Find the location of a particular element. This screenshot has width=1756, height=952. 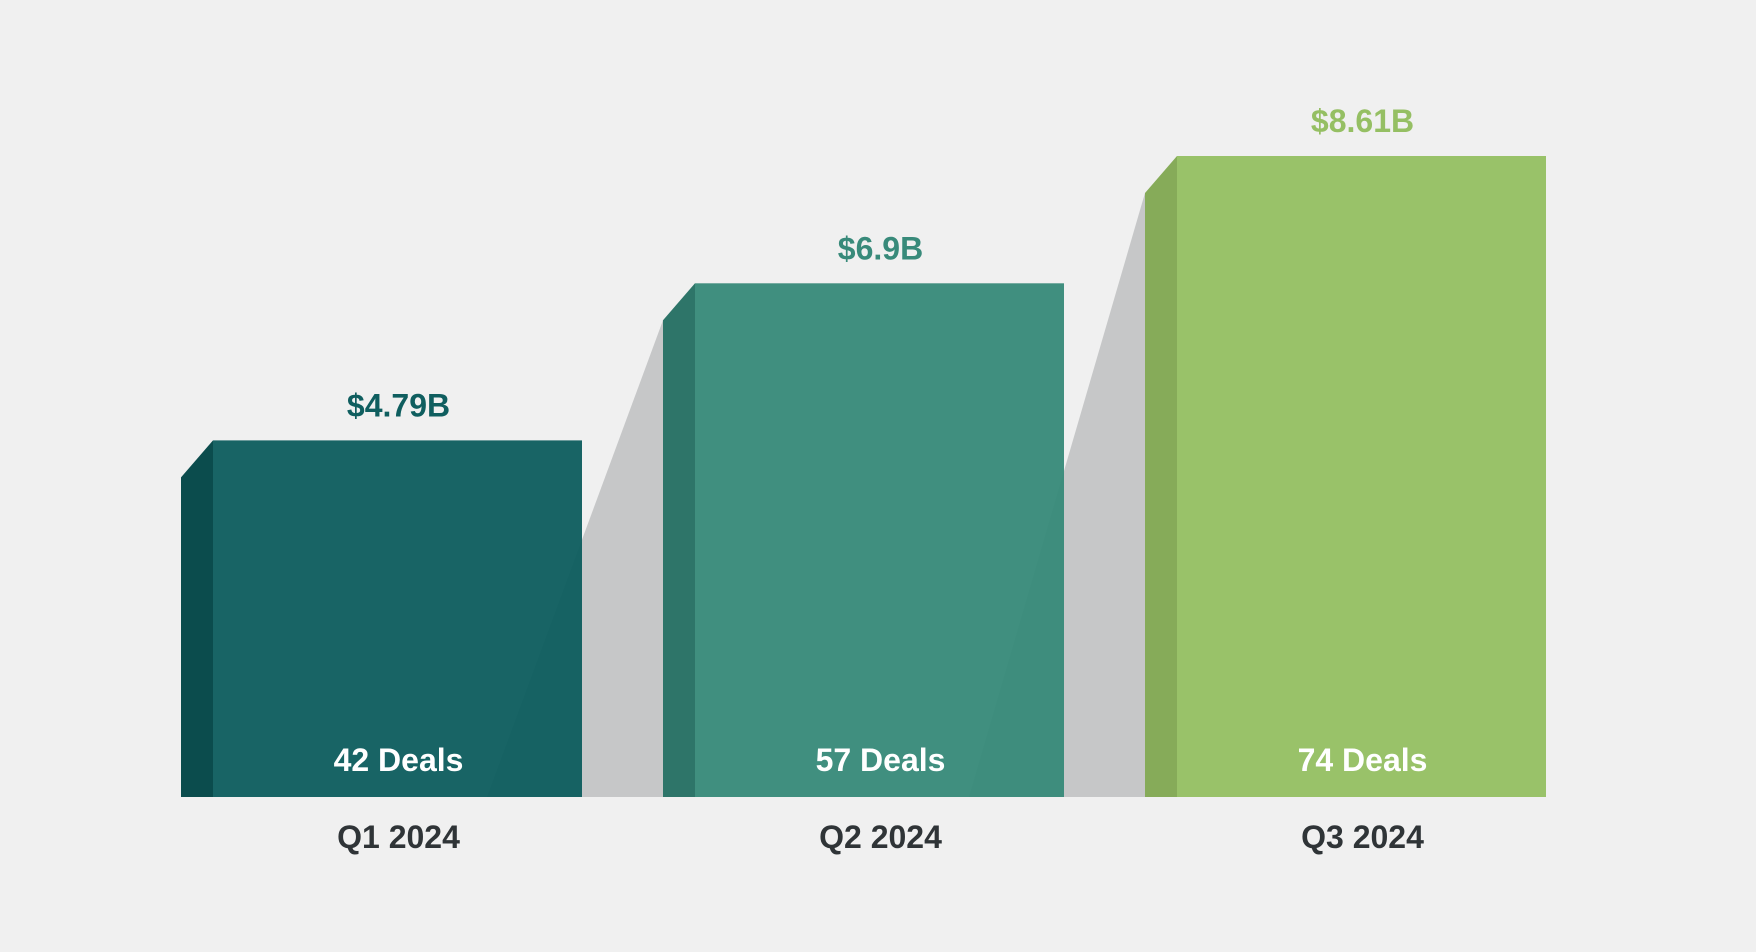

deal-count-label: 42 Deals is located at coordinates (399, 760).